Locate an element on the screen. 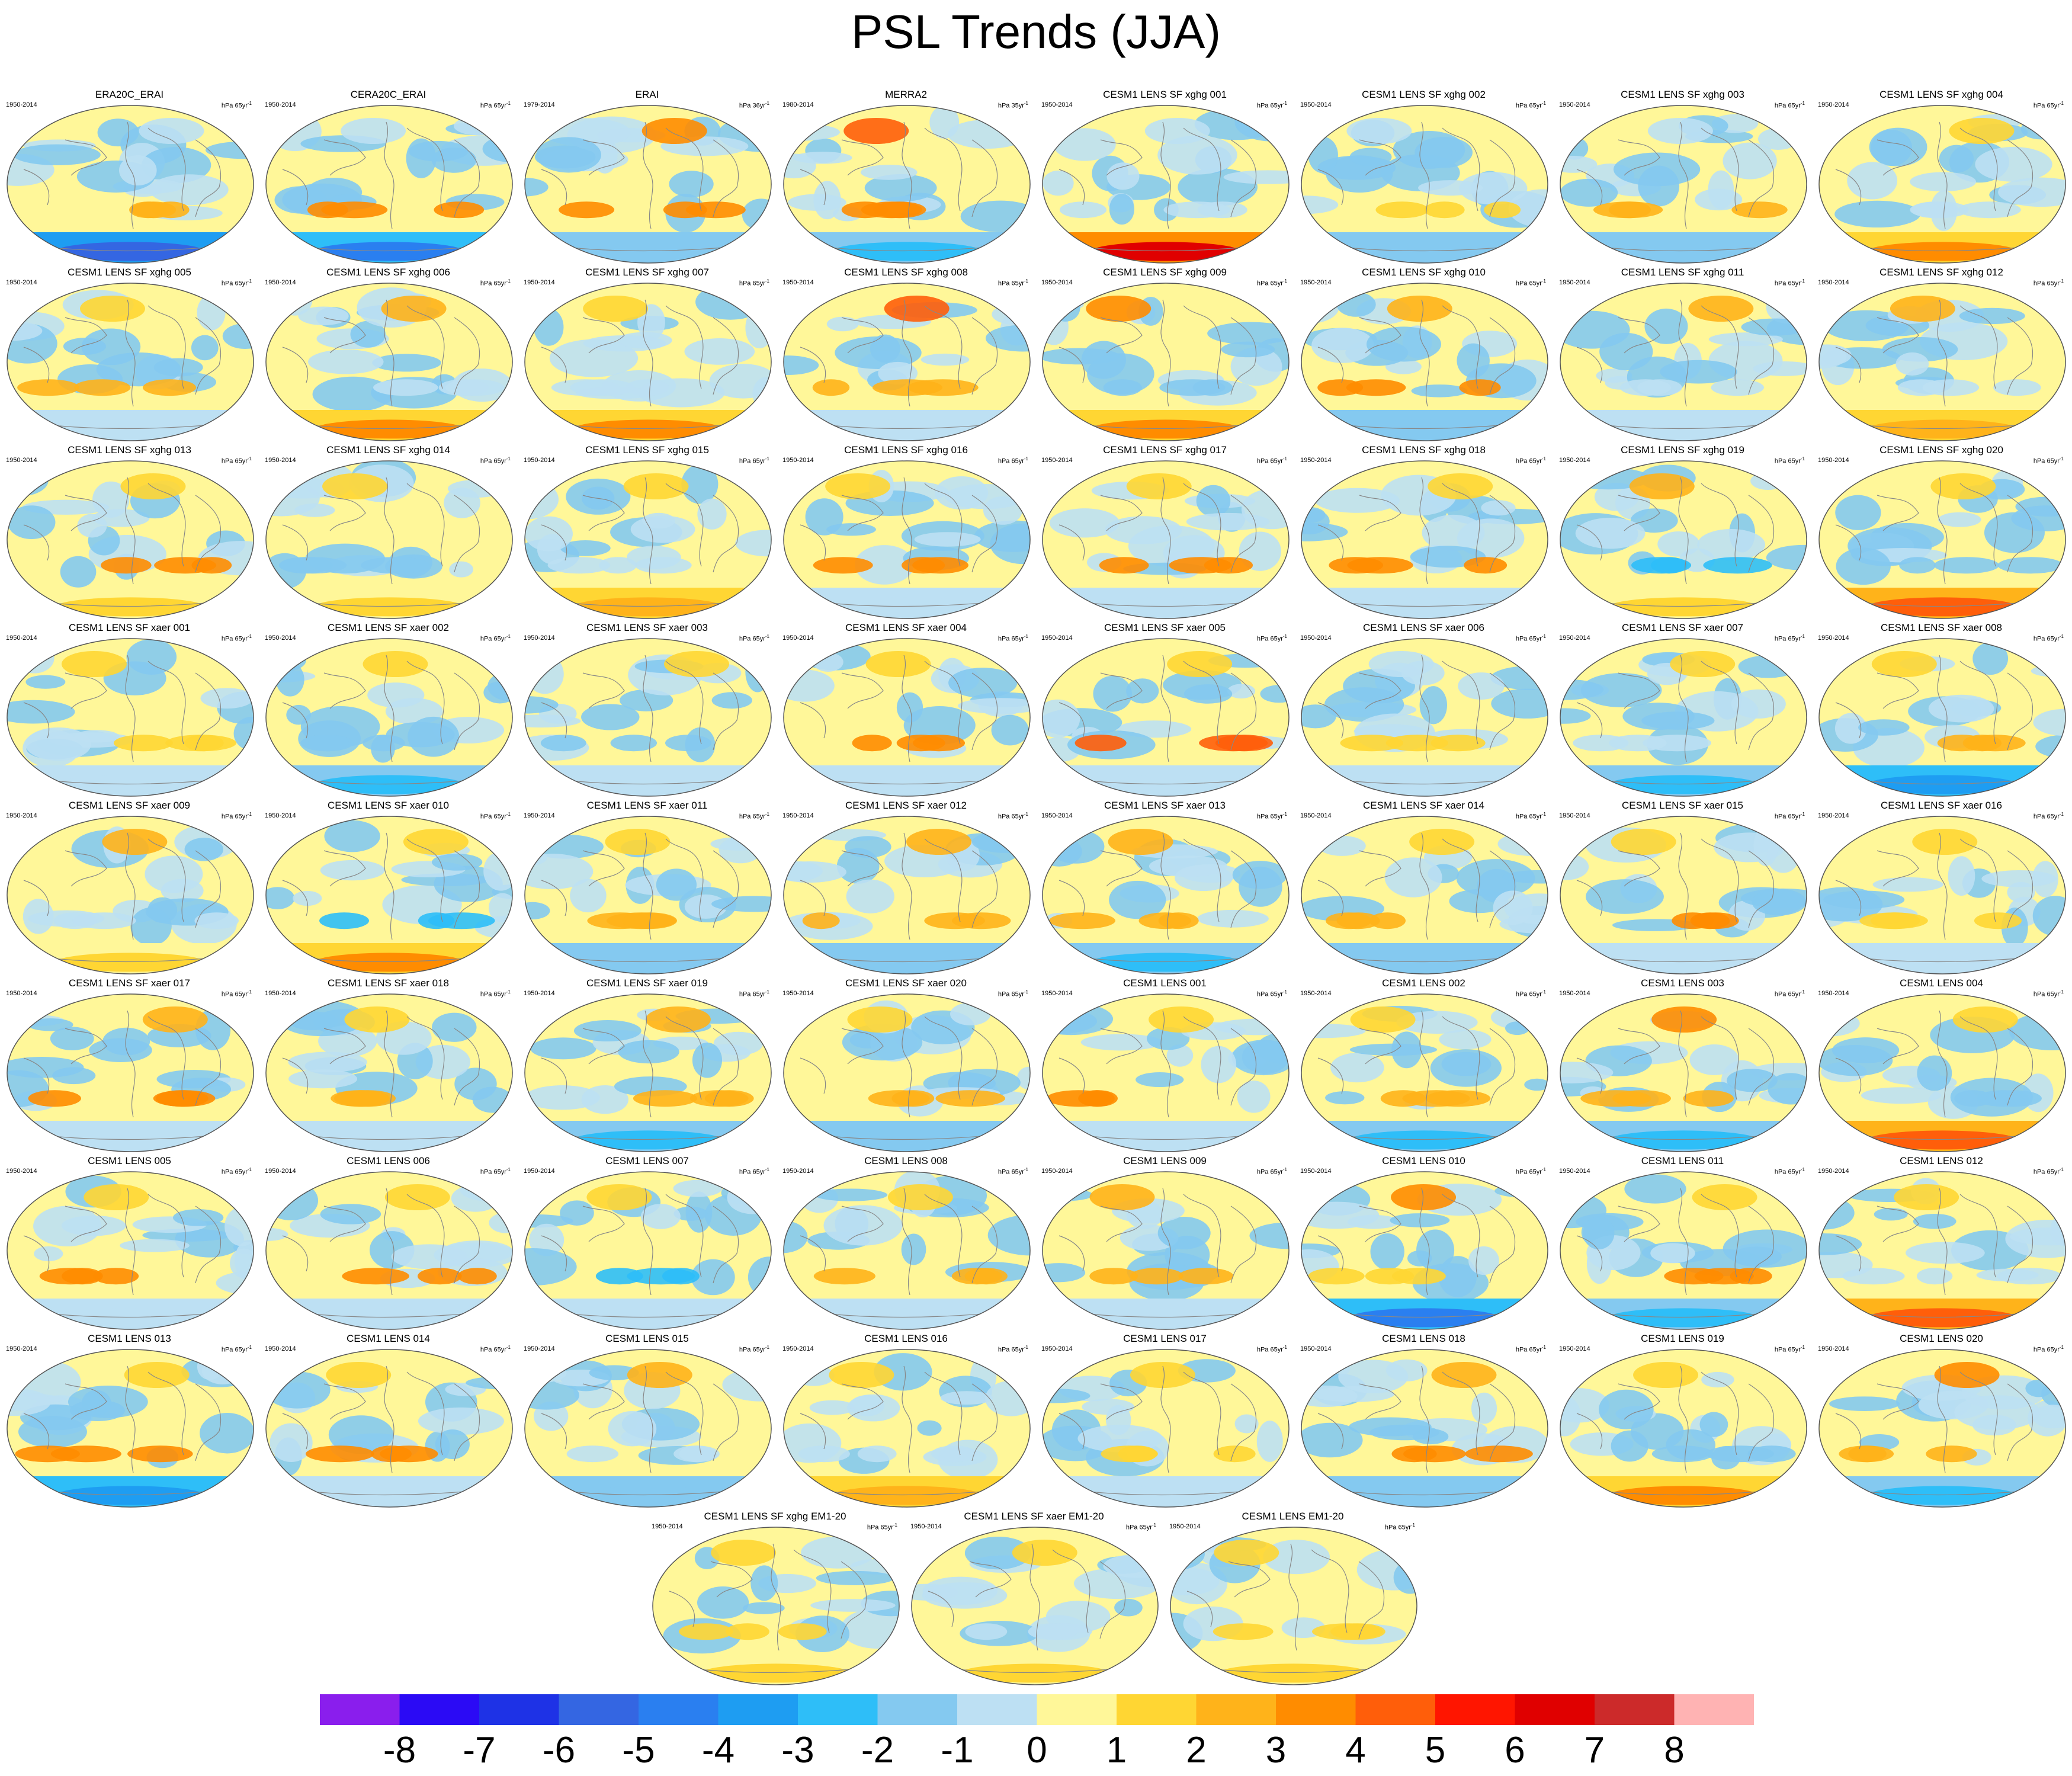  panel-title: CESM1 LENS SF xaer 015 is located at coordinates (1682, 805).